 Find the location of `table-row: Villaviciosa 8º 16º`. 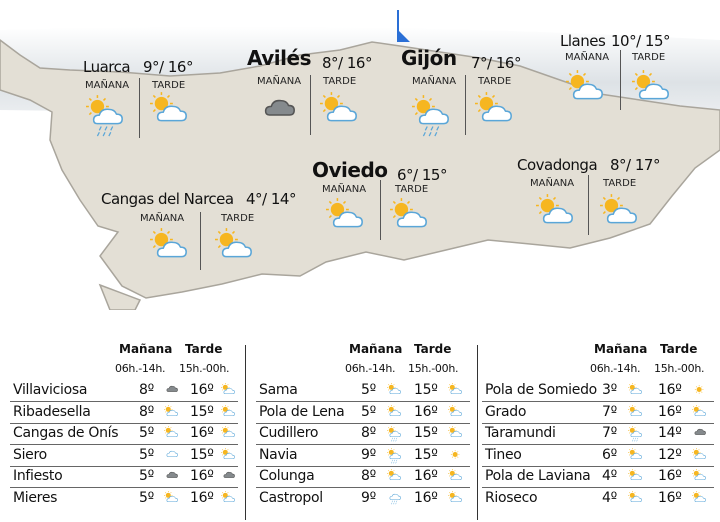

table-row: Villaviciosa 8º 16º is located at coordinates (124, 391).